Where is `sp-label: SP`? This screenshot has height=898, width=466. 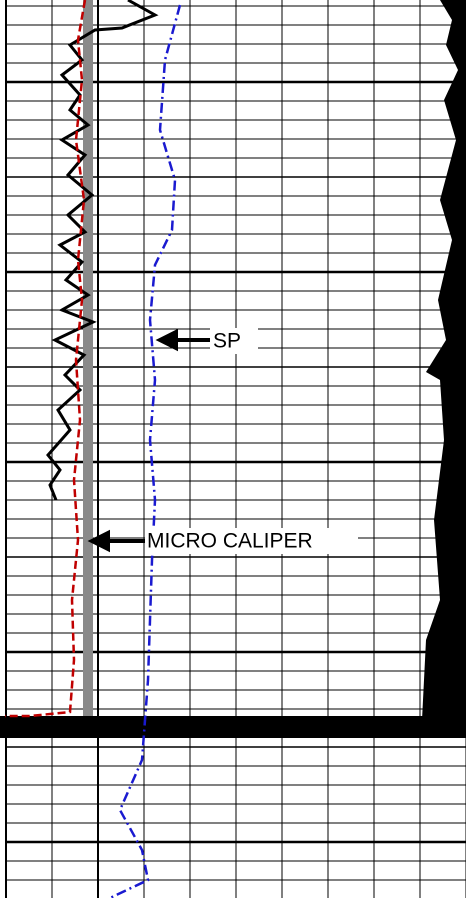 sp-label: SP is located at coordinates (227, 341).